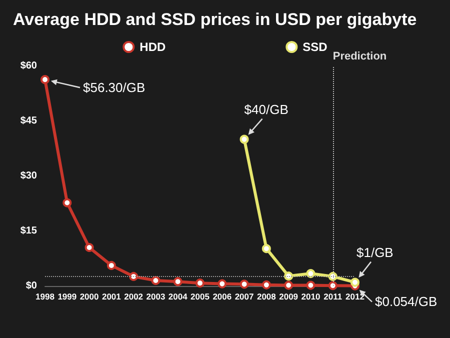 The image size is (450, 338). I want to click on x-tick-label: 2001, so click(112, 297).